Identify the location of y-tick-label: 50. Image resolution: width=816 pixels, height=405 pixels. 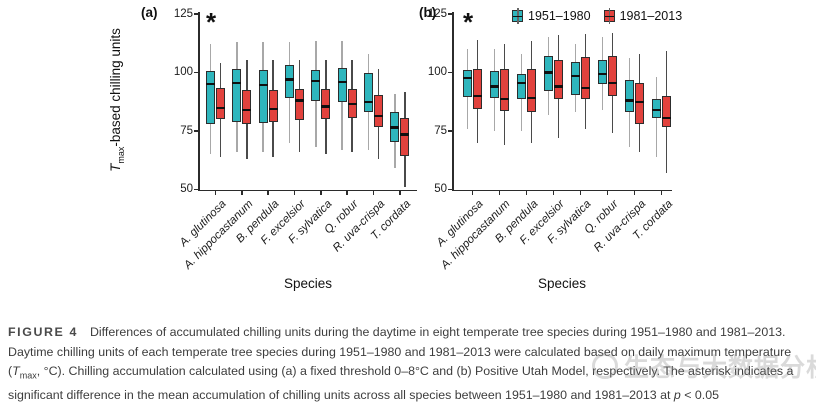
(186, 189).